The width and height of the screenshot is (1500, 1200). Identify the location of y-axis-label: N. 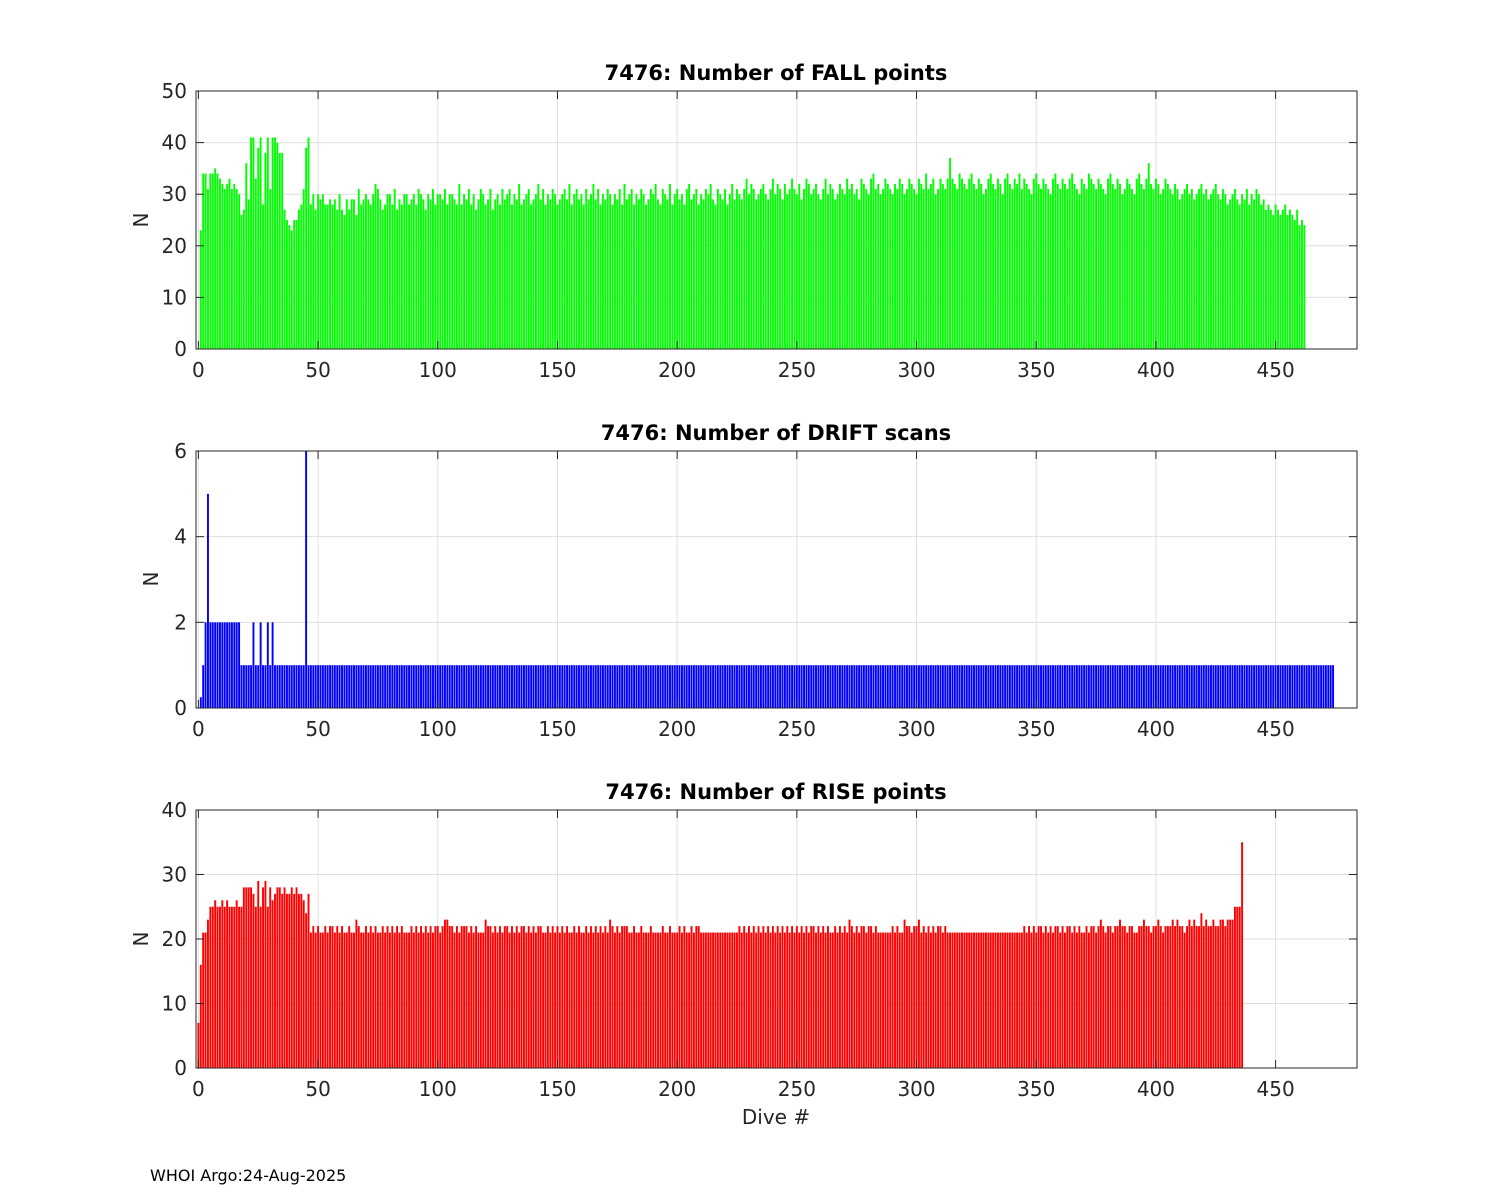
(141, 220).